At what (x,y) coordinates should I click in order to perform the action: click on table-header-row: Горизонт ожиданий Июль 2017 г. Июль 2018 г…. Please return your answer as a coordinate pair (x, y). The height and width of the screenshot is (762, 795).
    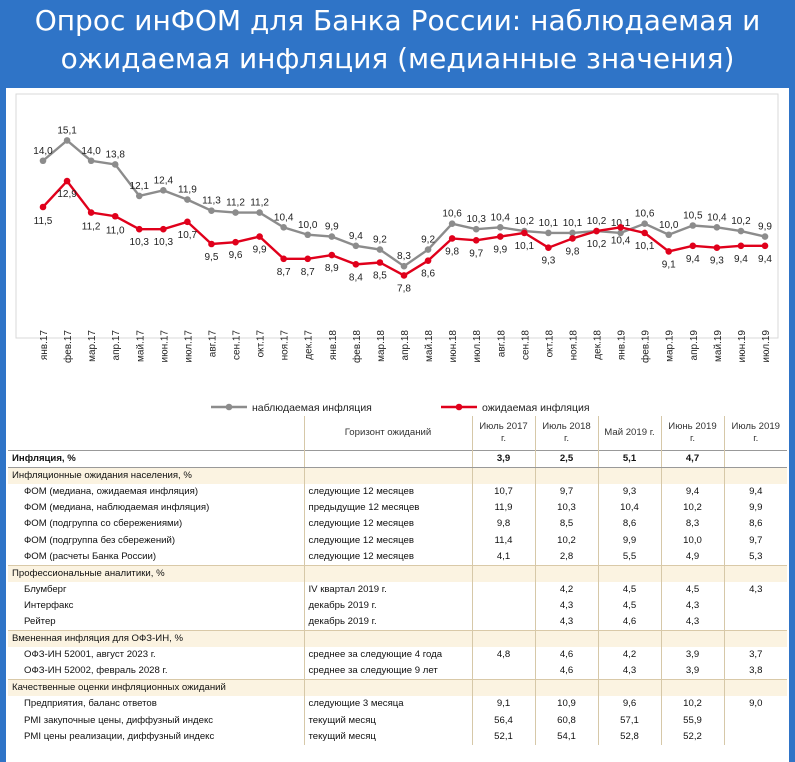
    Looking at the image, I should click on (397, 433).